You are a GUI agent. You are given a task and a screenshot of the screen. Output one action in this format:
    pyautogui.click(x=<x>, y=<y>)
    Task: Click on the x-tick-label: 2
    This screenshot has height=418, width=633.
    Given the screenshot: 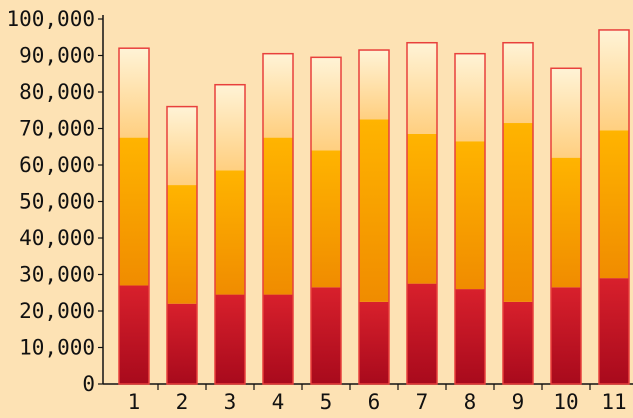 What is the action you would take?
    pyautogui.click(x=182, y=402)
    